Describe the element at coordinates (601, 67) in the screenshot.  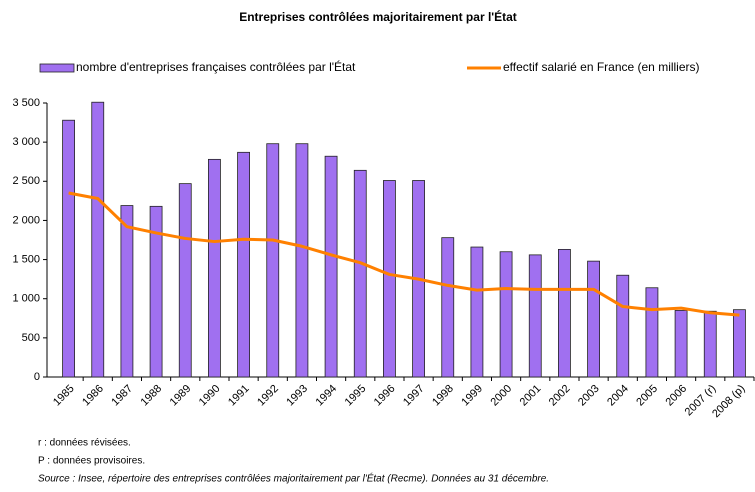
I see `legend-label: effectif salarié en France (en milliers)` at that location.